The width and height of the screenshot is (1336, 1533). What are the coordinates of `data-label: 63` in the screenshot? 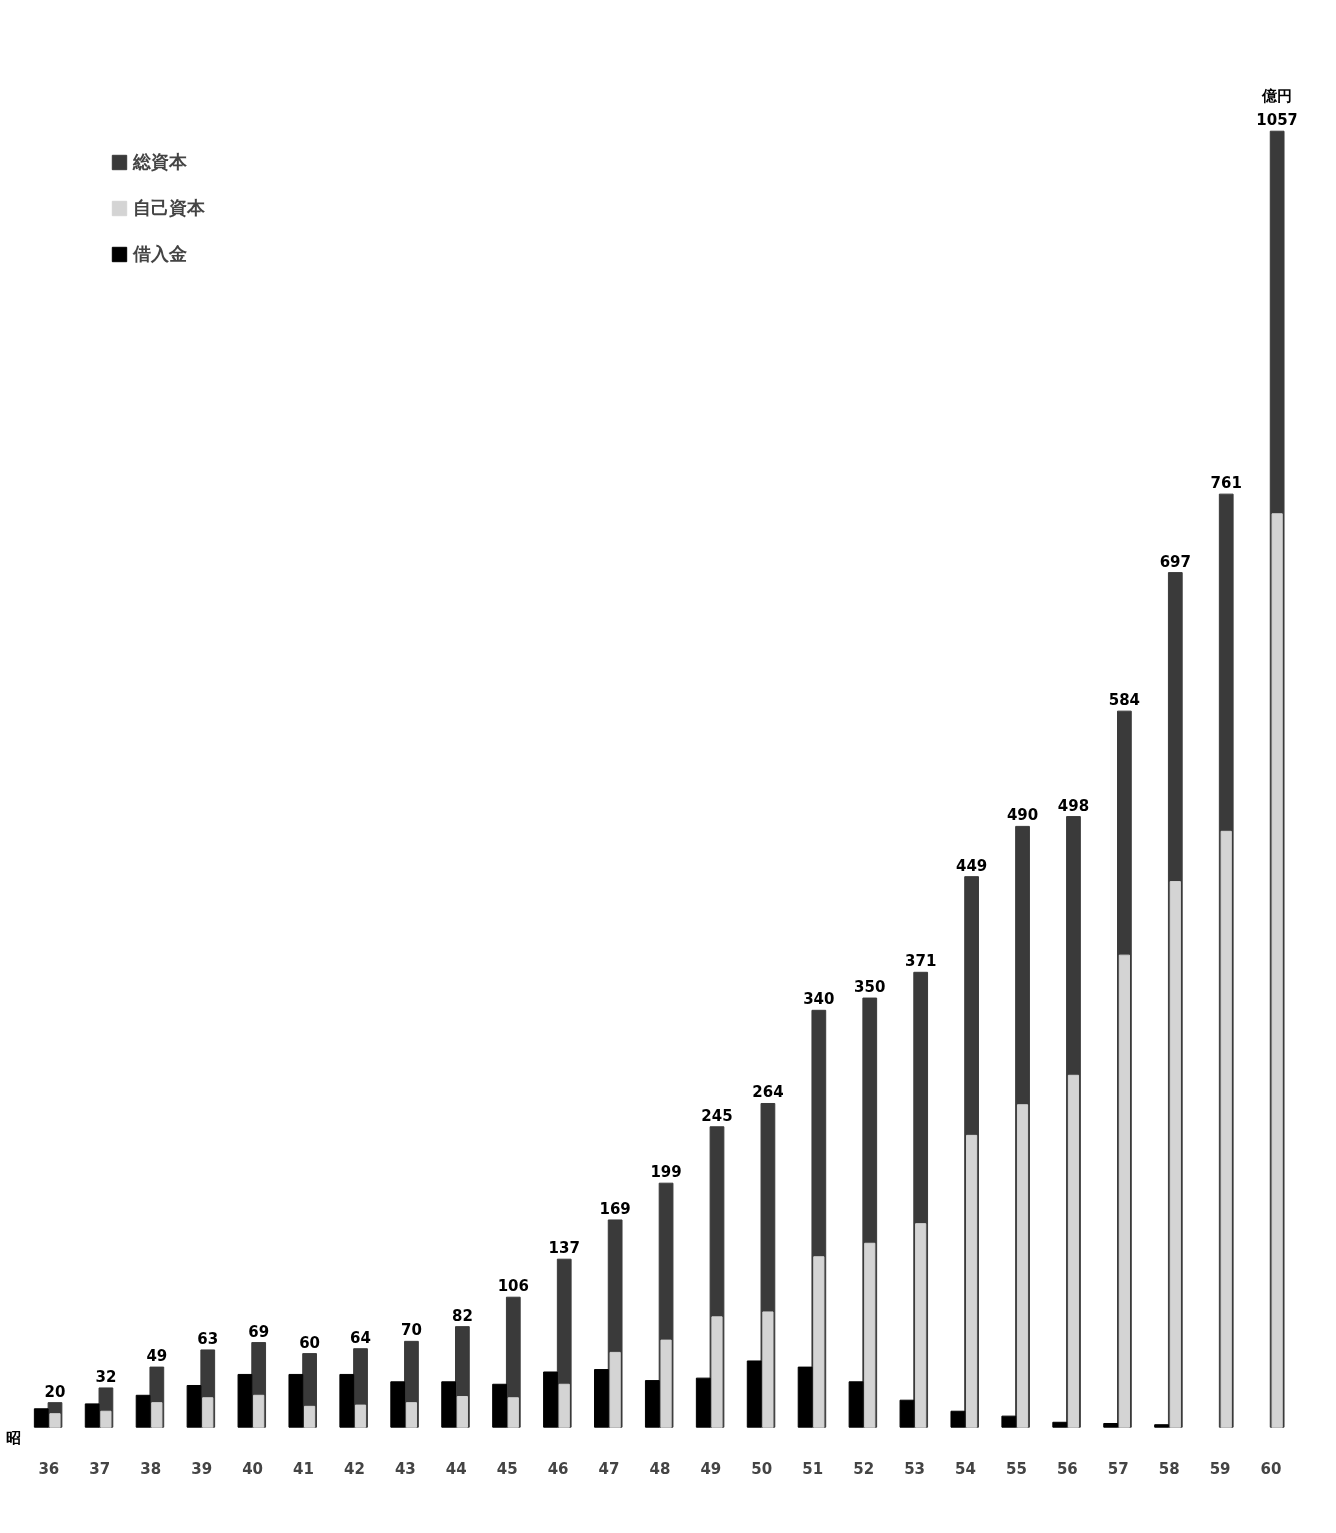 It's located at (208, 1338).